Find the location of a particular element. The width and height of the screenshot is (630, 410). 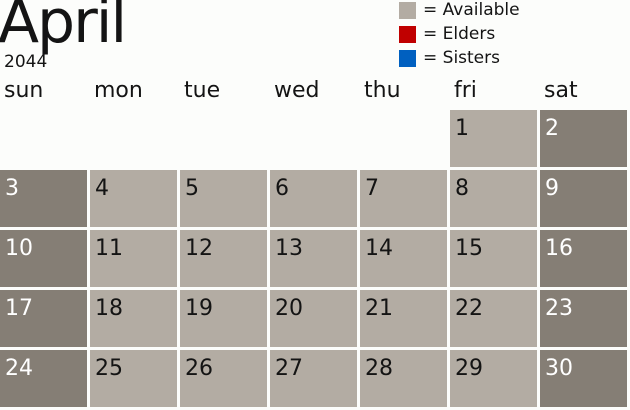

day-cell: 18 is located at coordinates (133, 318).